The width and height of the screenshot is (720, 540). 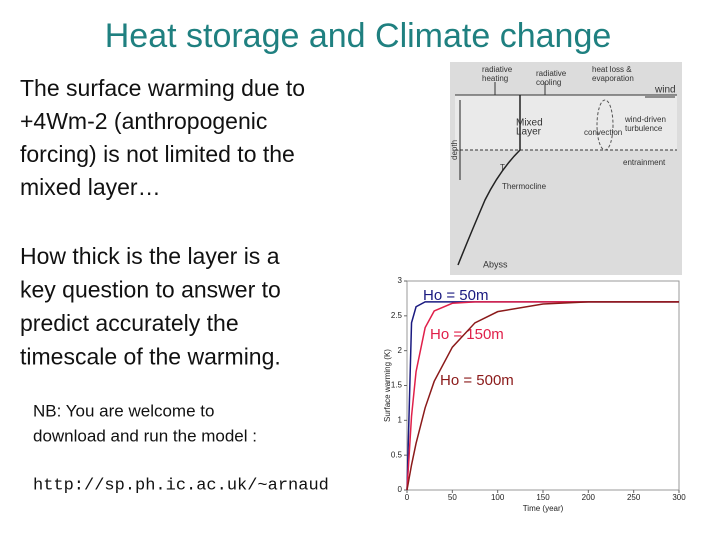 What do you see at coordinates (529, 132) in the screenshot?
I see `diagram-label: Layer` at bounding box center [529, 132].